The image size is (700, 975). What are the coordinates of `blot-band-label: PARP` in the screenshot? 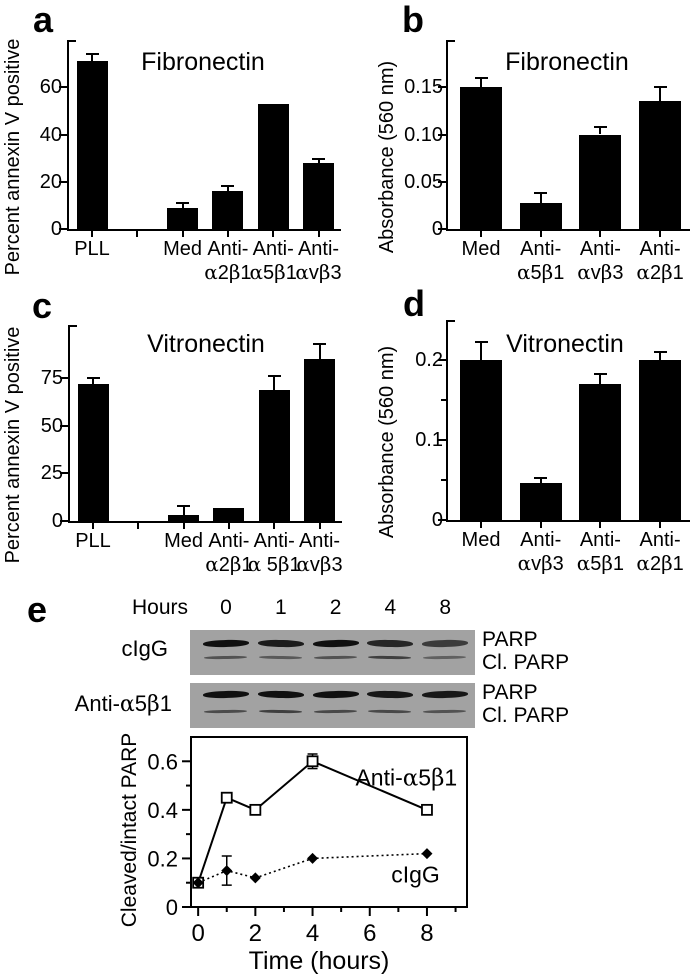 It's located at (510, 692).